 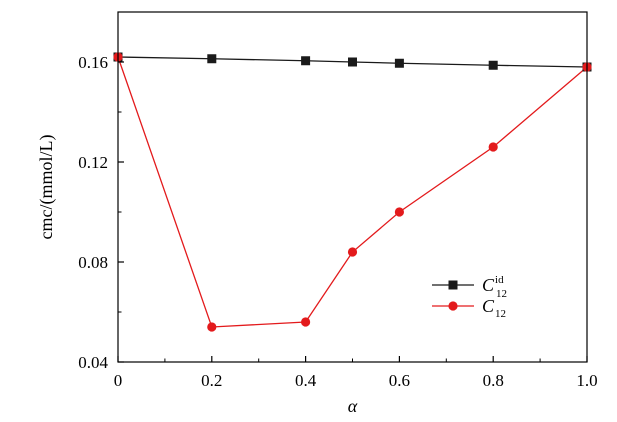 What do you see at coordinates (93, 262) in the screenshot?
I see `y-tick-label: 0.08` at bounding box center [93, 262].